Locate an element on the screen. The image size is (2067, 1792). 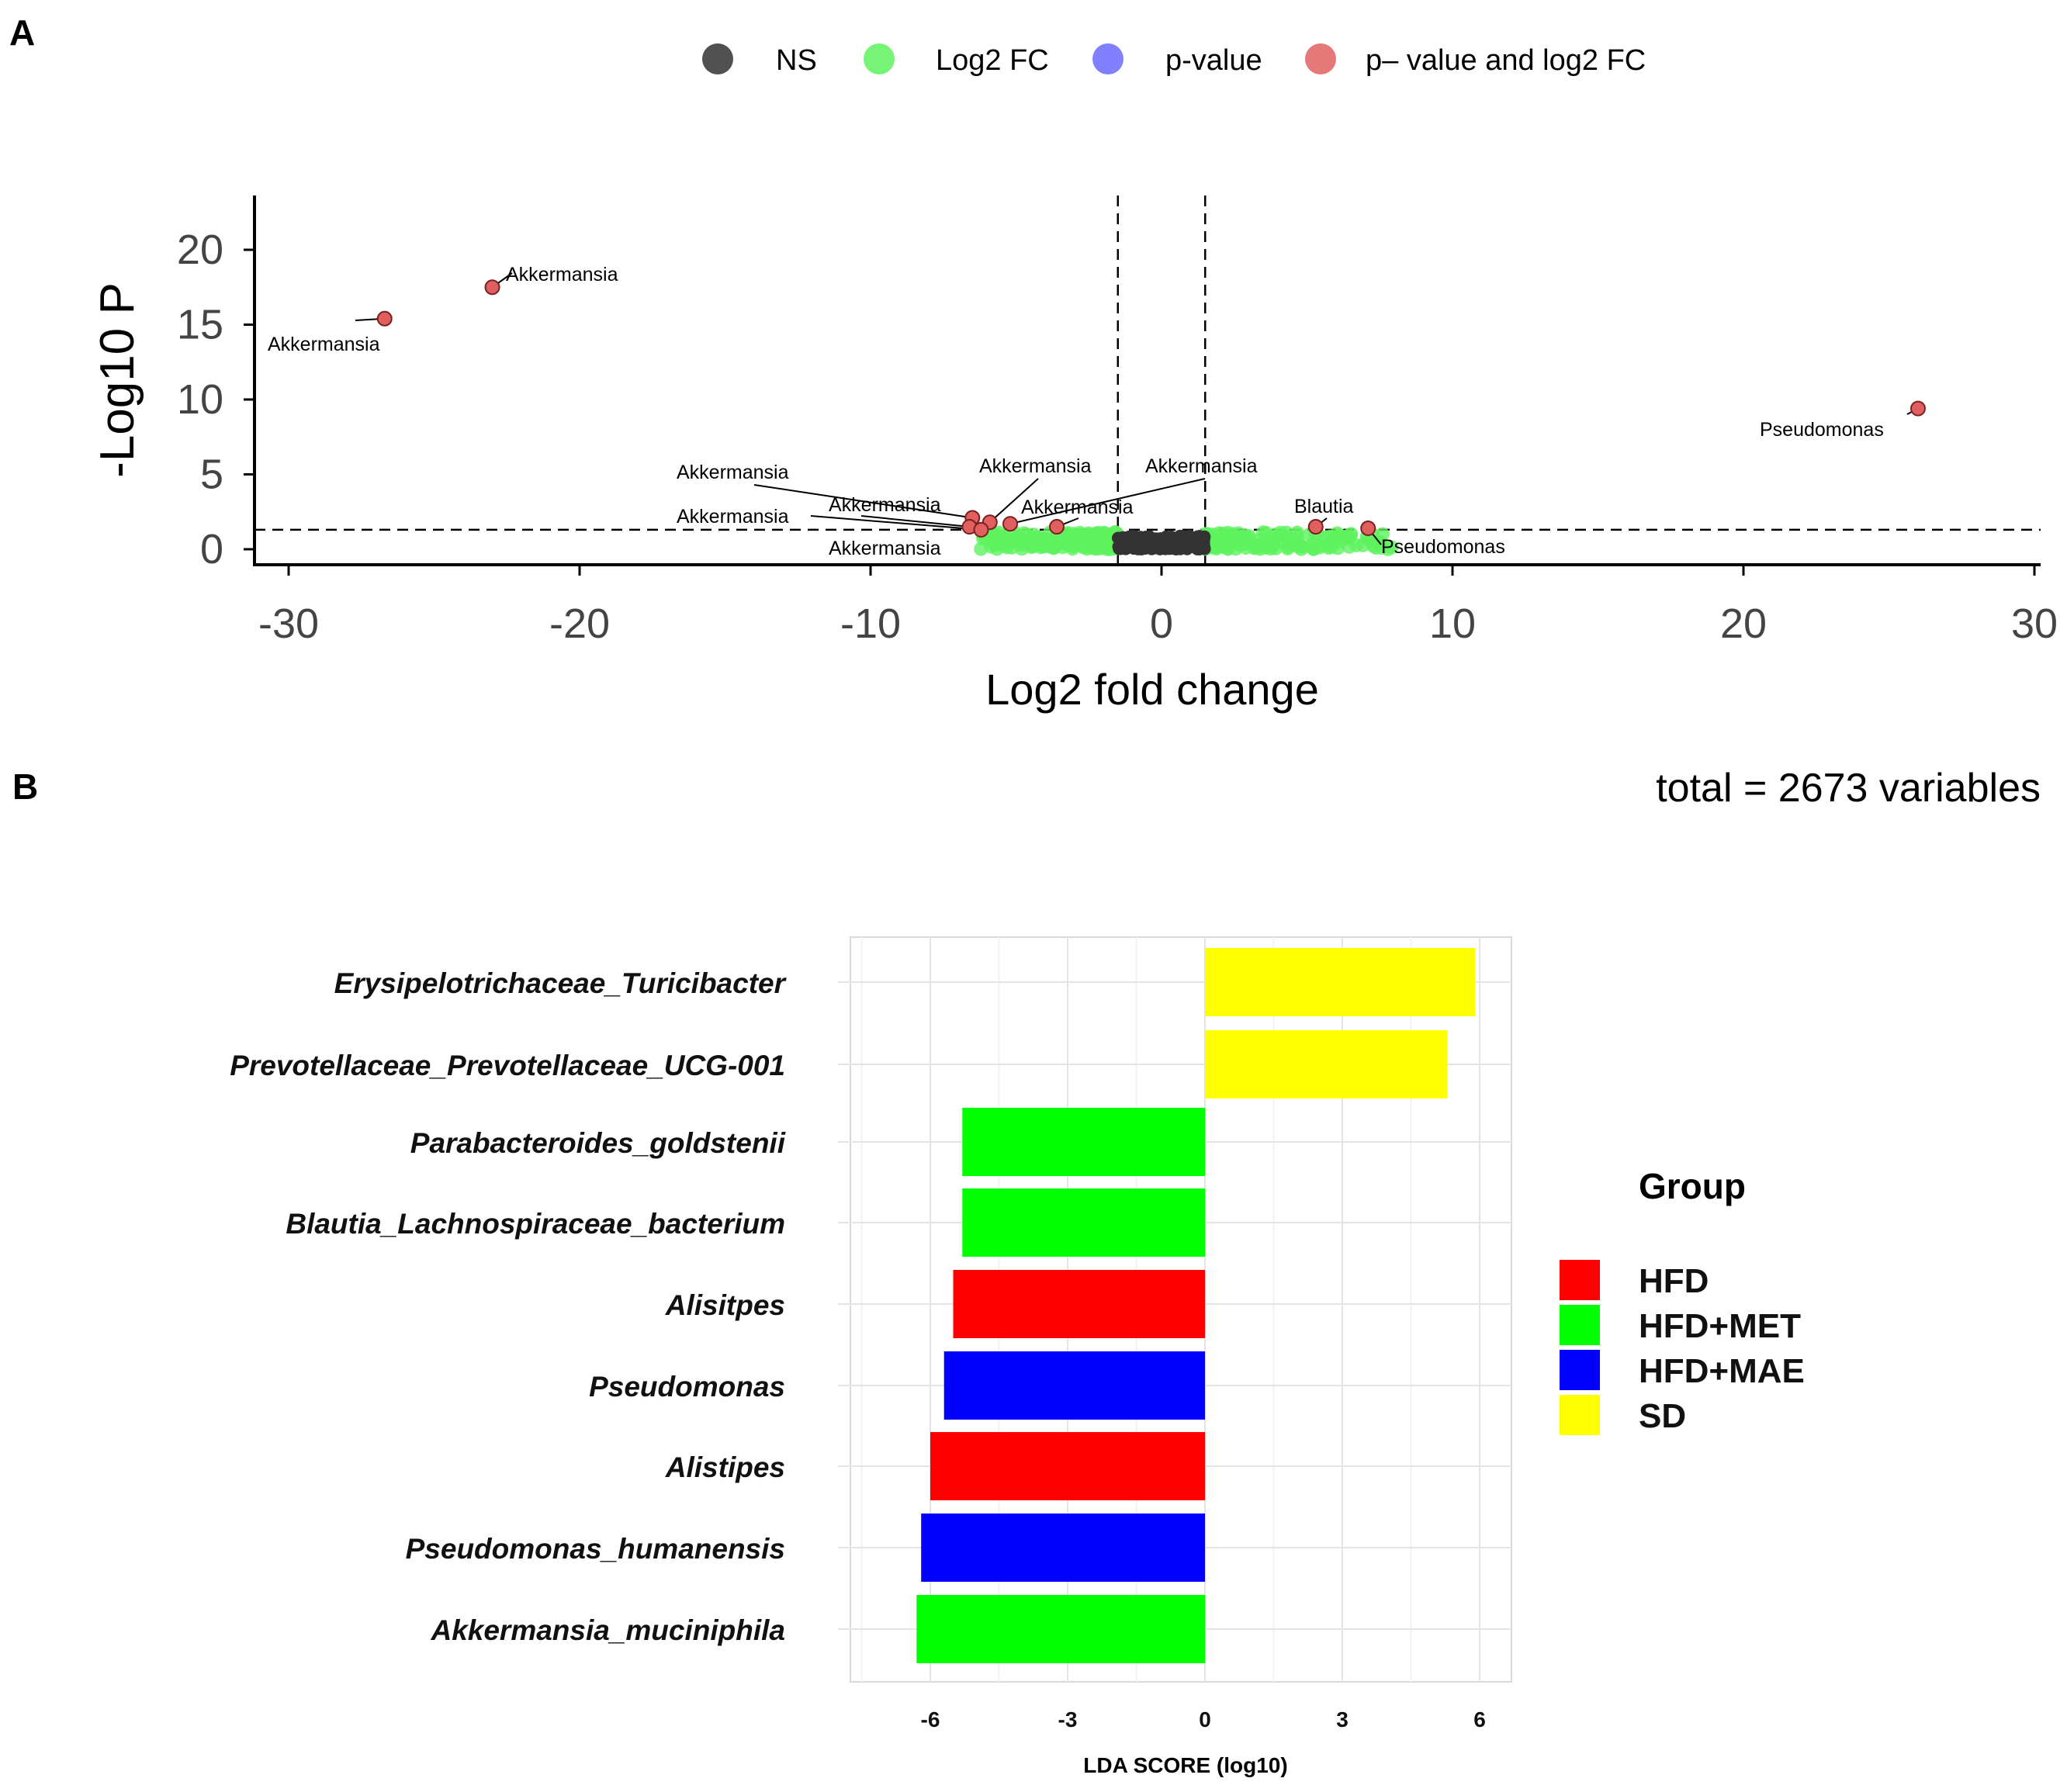
legend-ns-marker is located at coordinates (717, 58).